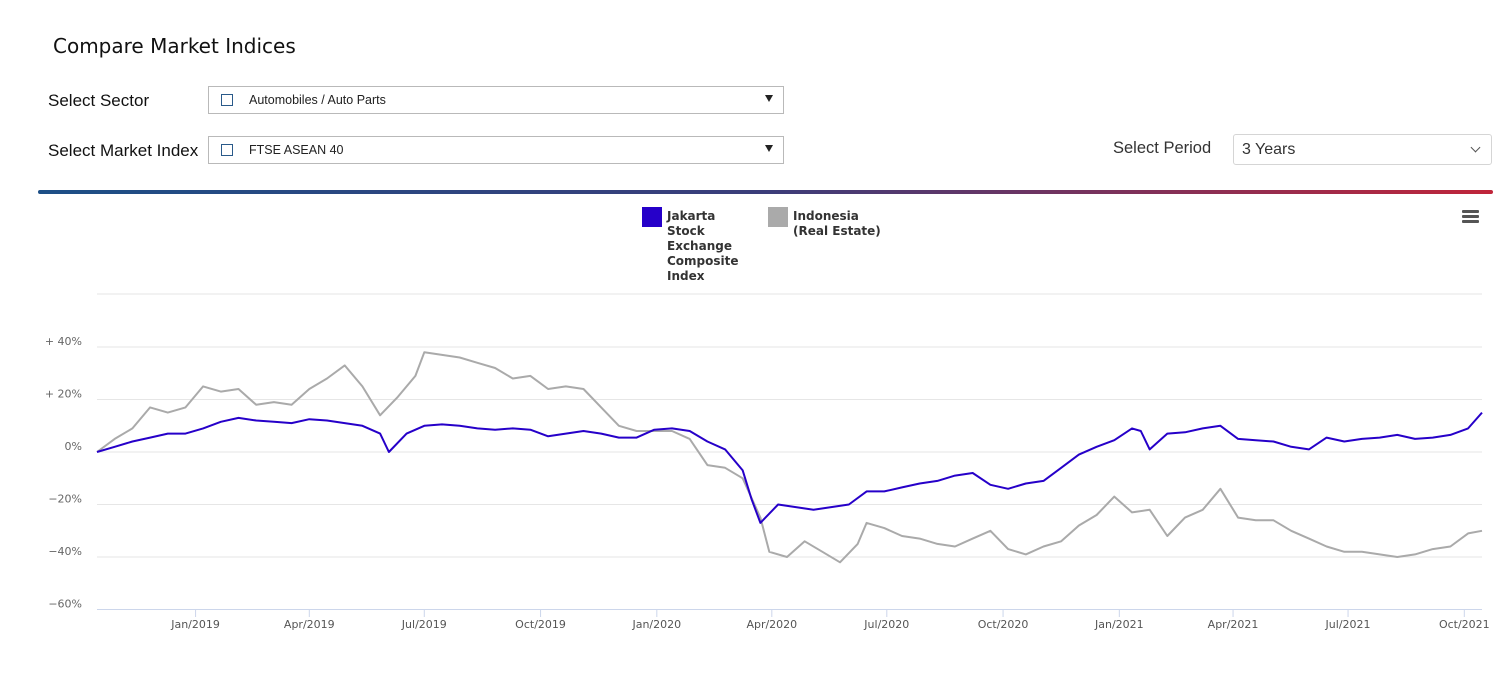 Image resolution: width=1510 pixels, height=674 pixels. What do you see at coordinates (1119, 624) in the screenshot?
I see `x-tick-label: Jan/2021` at bounding box center [1119, 624].